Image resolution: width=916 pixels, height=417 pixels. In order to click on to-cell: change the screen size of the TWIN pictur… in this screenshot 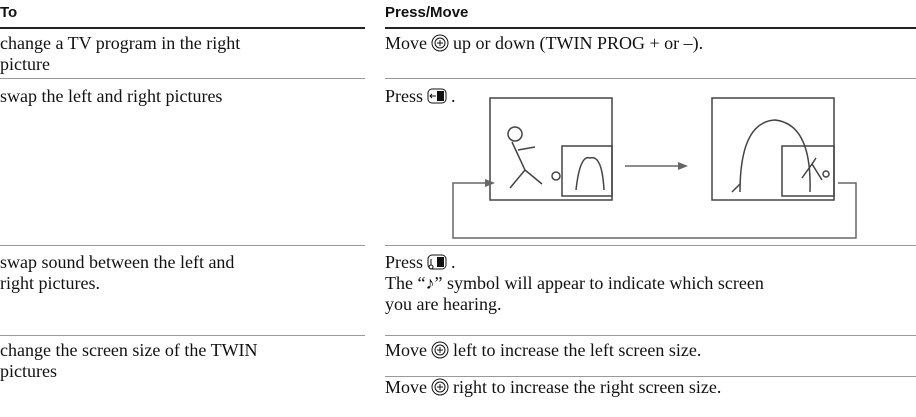, I will do `click(129, 361)`.